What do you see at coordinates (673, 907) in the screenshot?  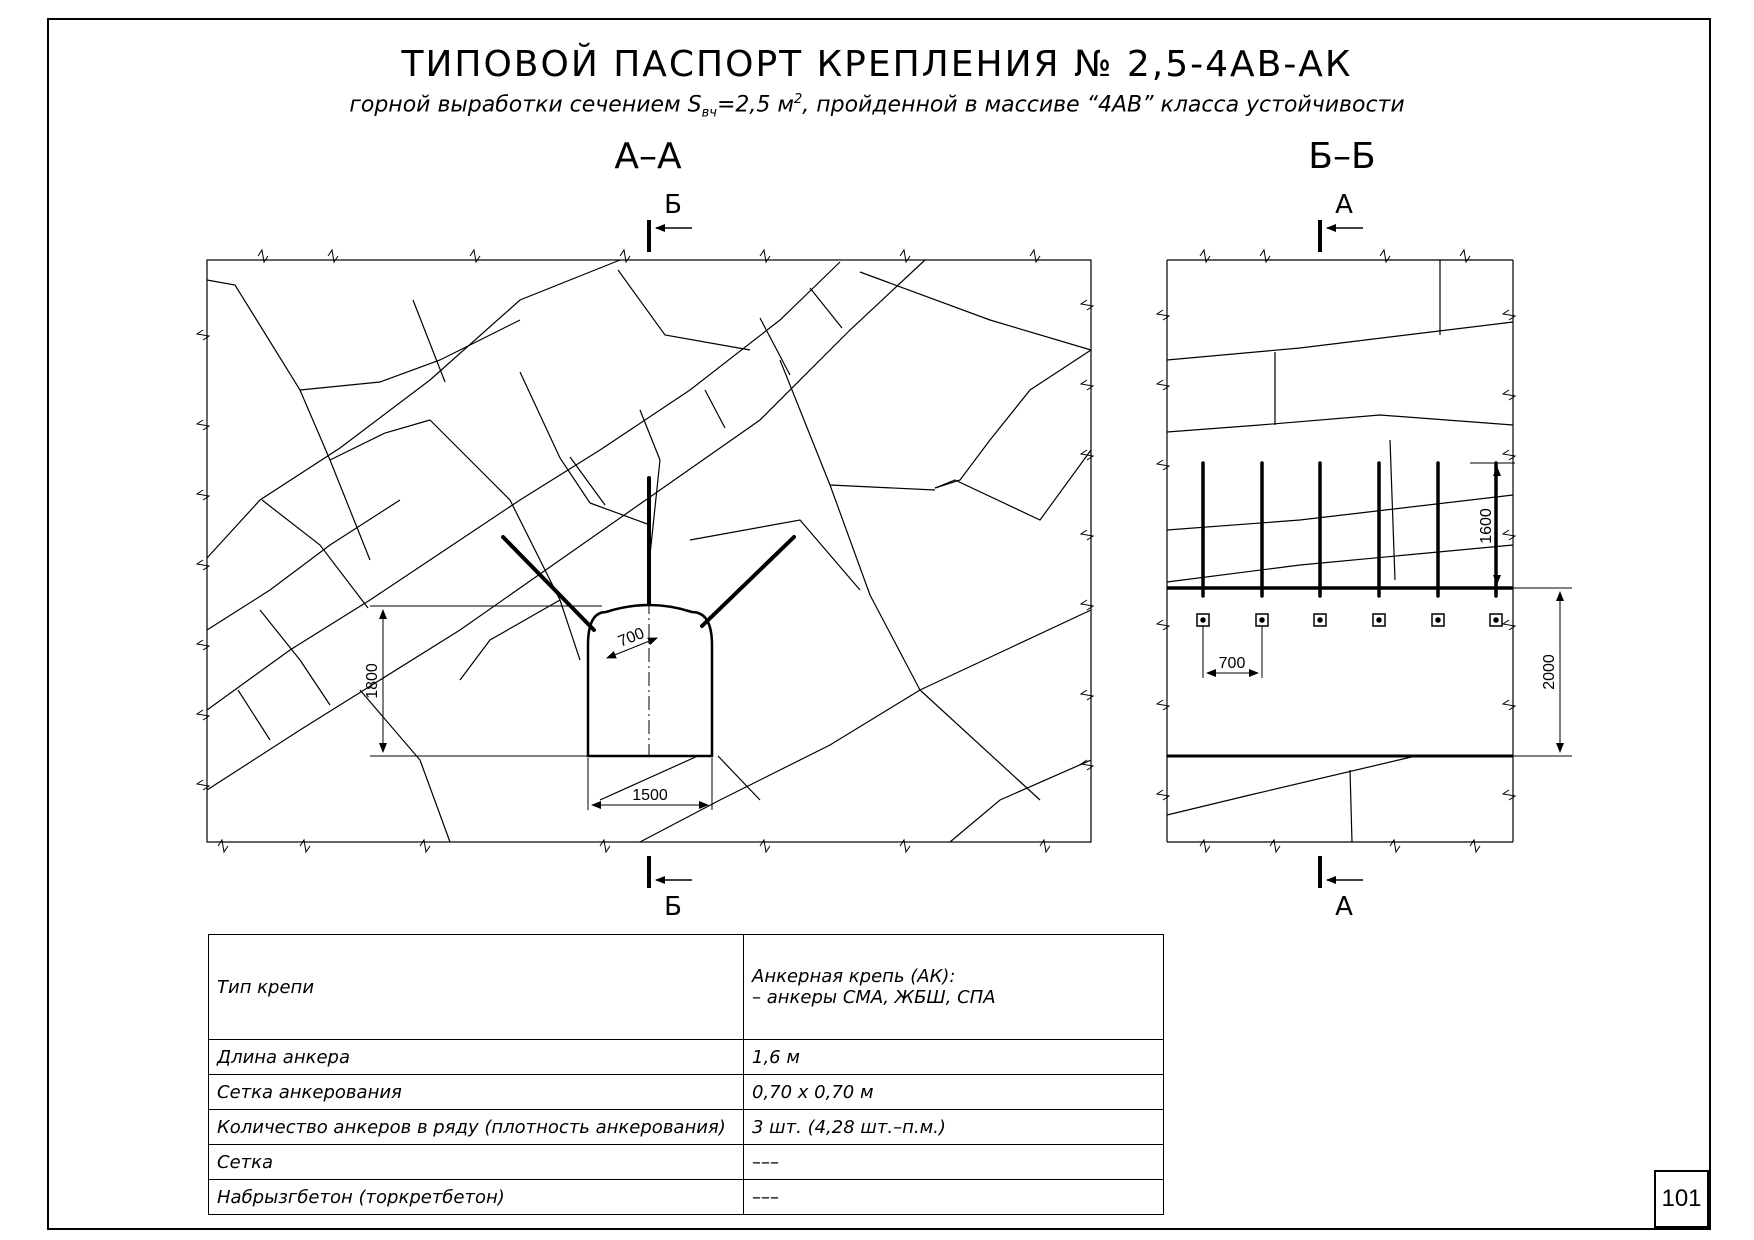 I see `cut-marker-bottom-aa-label: Б` at bounding box center [673, 907].